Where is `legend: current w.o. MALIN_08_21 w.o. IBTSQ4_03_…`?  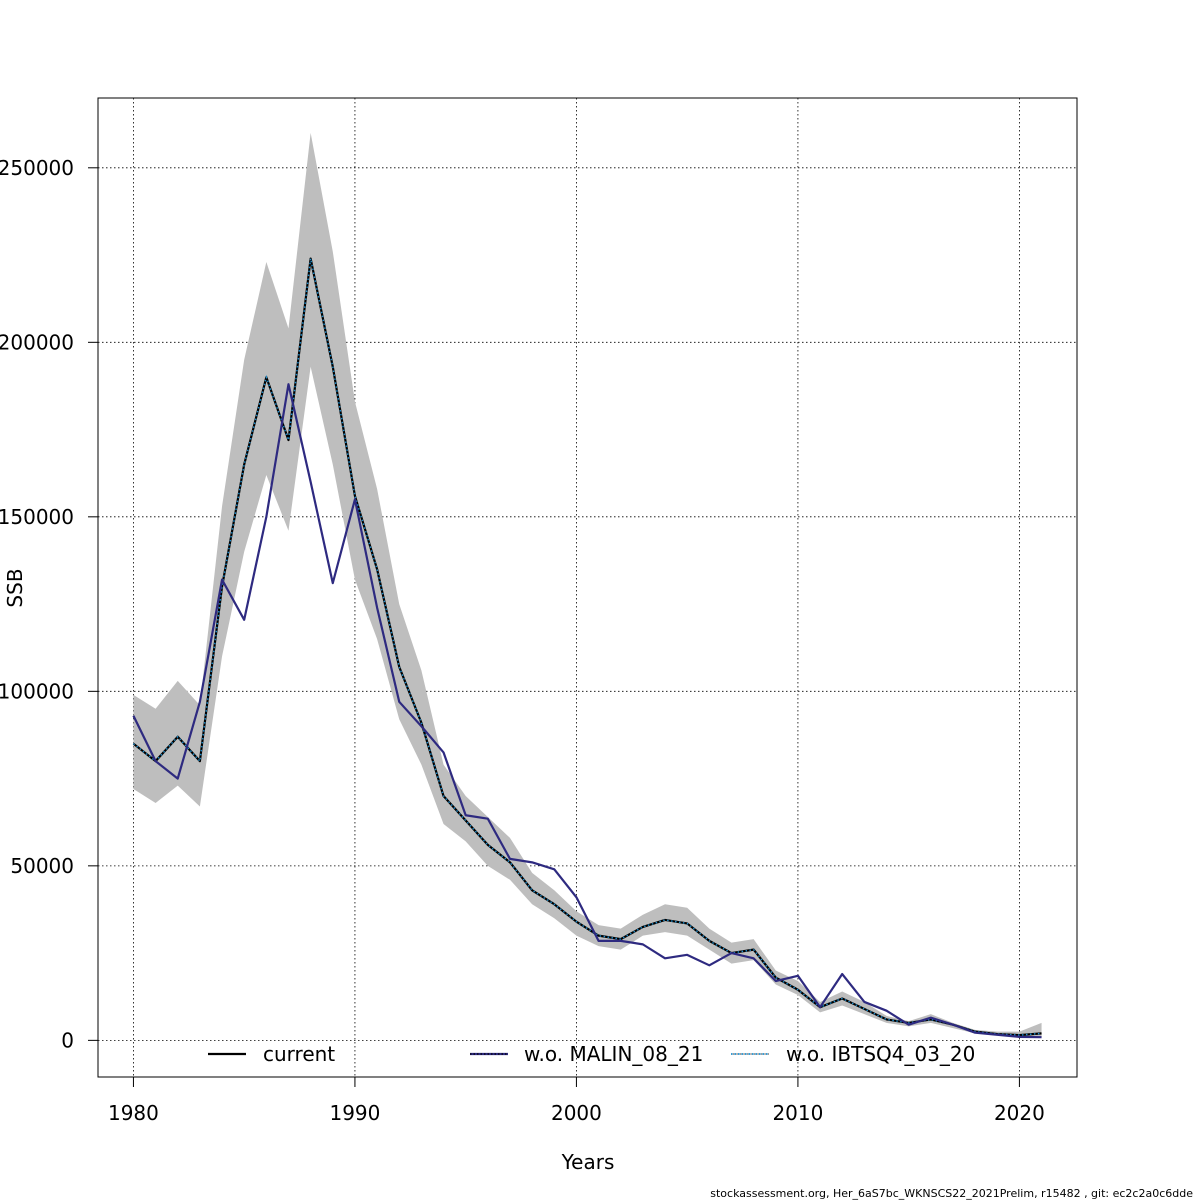
legend: current w.o. MALIN_08_21 w.o. IBTSQ4_03_… is located at coordinates (591, 1054).